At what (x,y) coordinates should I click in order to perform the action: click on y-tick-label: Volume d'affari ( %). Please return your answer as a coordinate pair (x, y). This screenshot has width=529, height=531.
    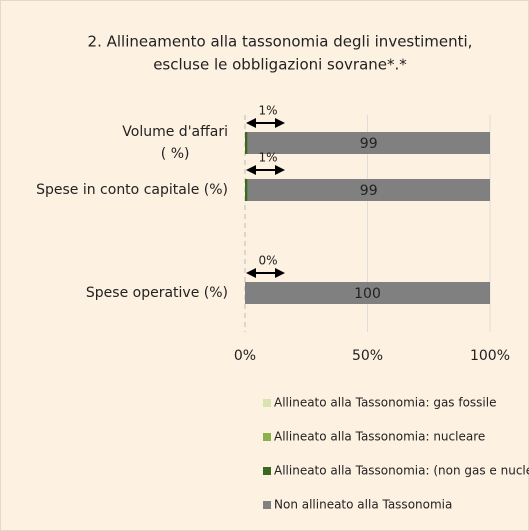
    Looking at the image, I should click on (175, 143).